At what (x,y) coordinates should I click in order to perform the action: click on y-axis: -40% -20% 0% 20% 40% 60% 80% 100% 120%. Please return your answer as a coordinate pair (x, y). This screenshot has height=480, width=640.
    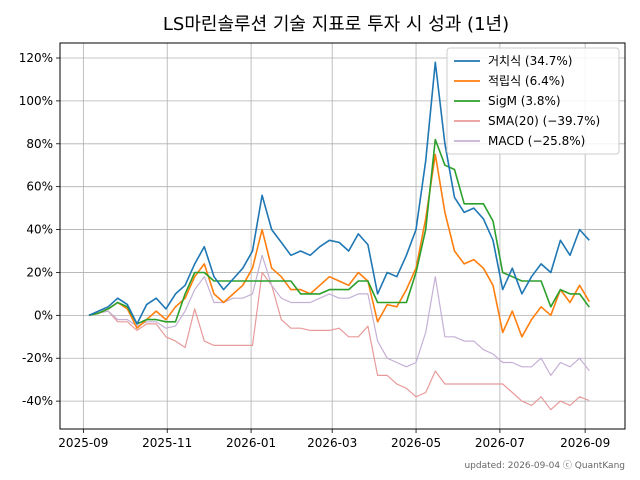
    Looking at the image, I should click on (39, 229).